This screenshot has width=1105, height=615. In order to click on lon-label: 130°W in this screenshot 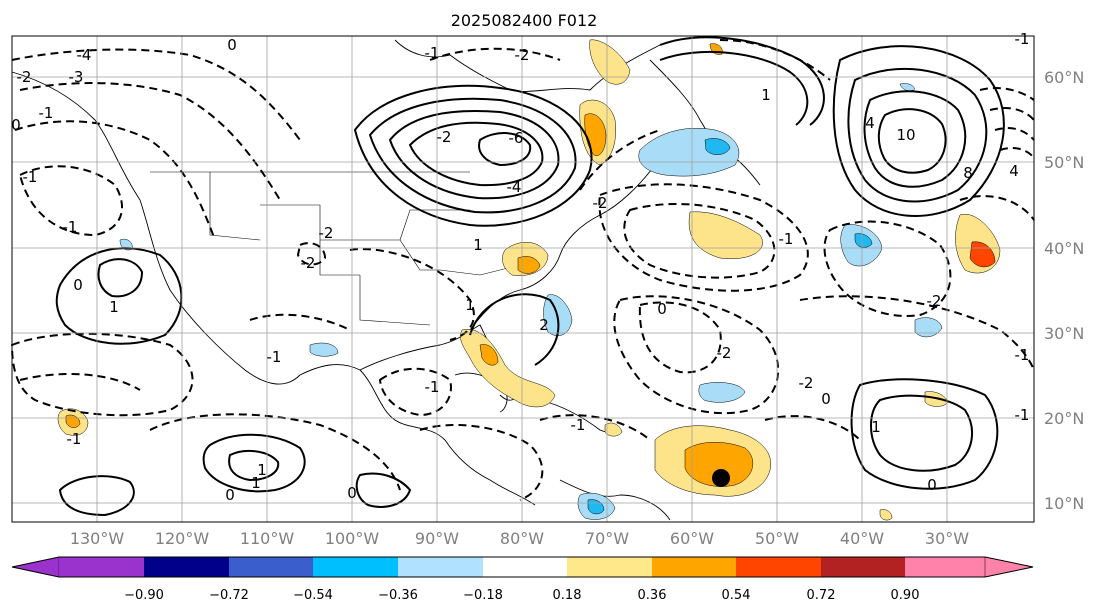, I will do `click(97, 538)`.